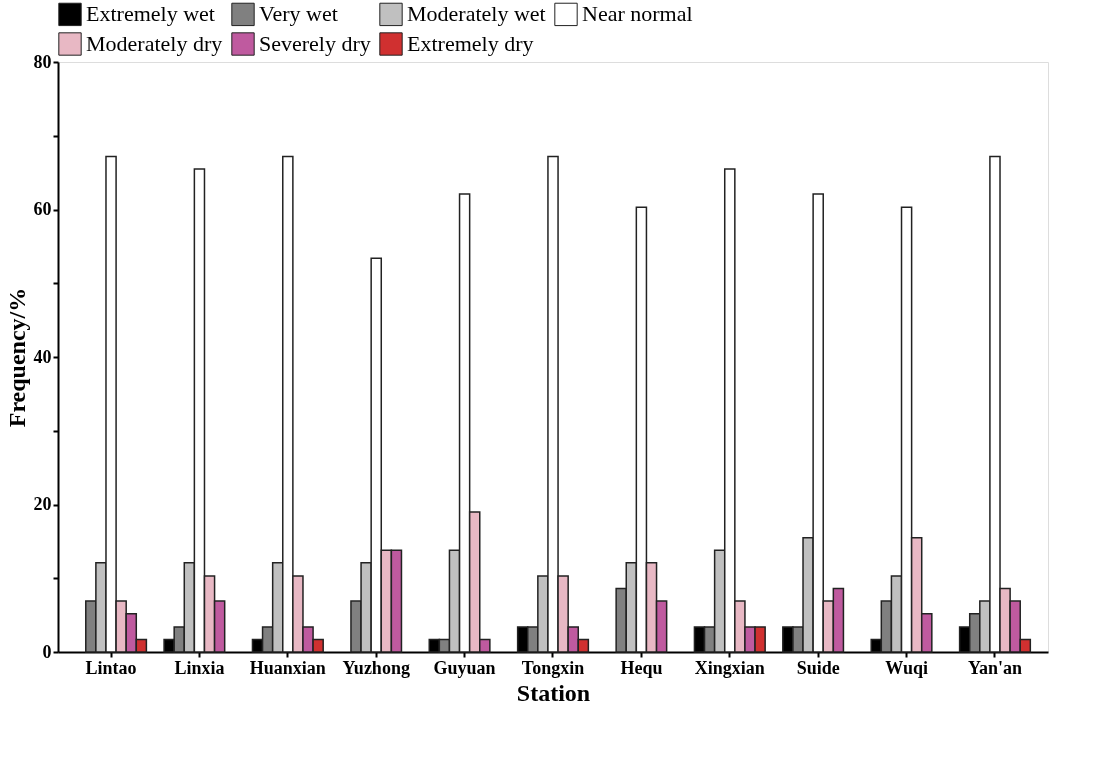  Describe the element at coordinates (47, 651) in the screenshot. I see `y-tick-label: 0` at that location.